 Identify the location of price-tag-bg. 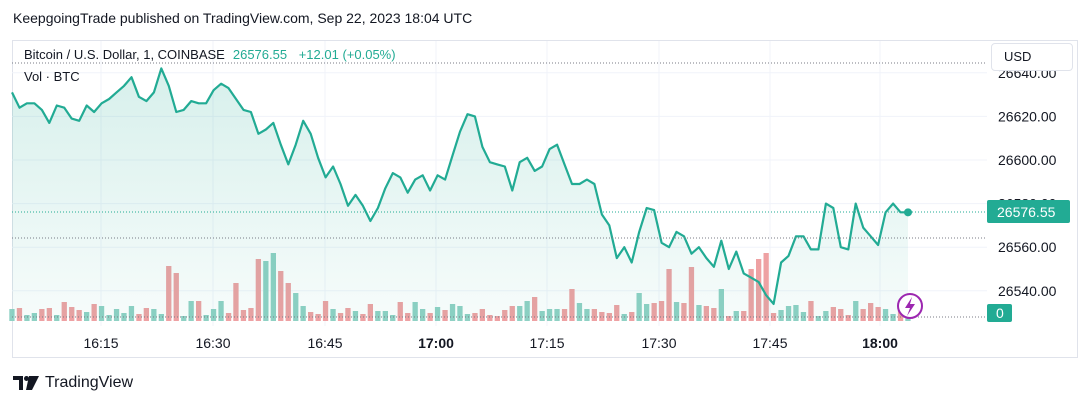
(1028, 211).